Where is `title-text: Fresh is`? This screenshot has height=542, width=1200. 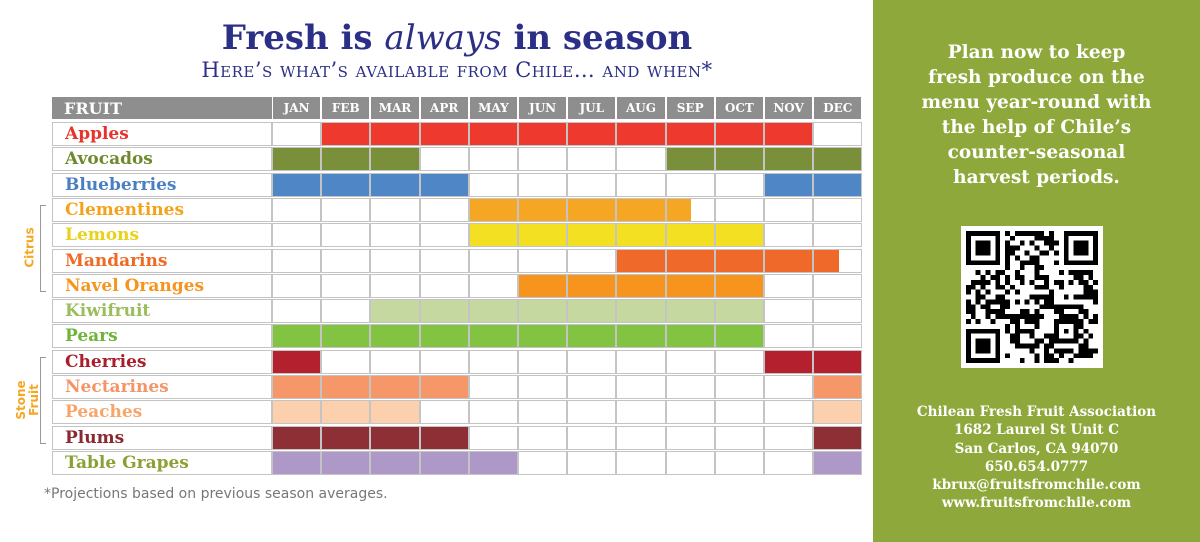 title-text: Fresh is is located at coordinates (303, 38).